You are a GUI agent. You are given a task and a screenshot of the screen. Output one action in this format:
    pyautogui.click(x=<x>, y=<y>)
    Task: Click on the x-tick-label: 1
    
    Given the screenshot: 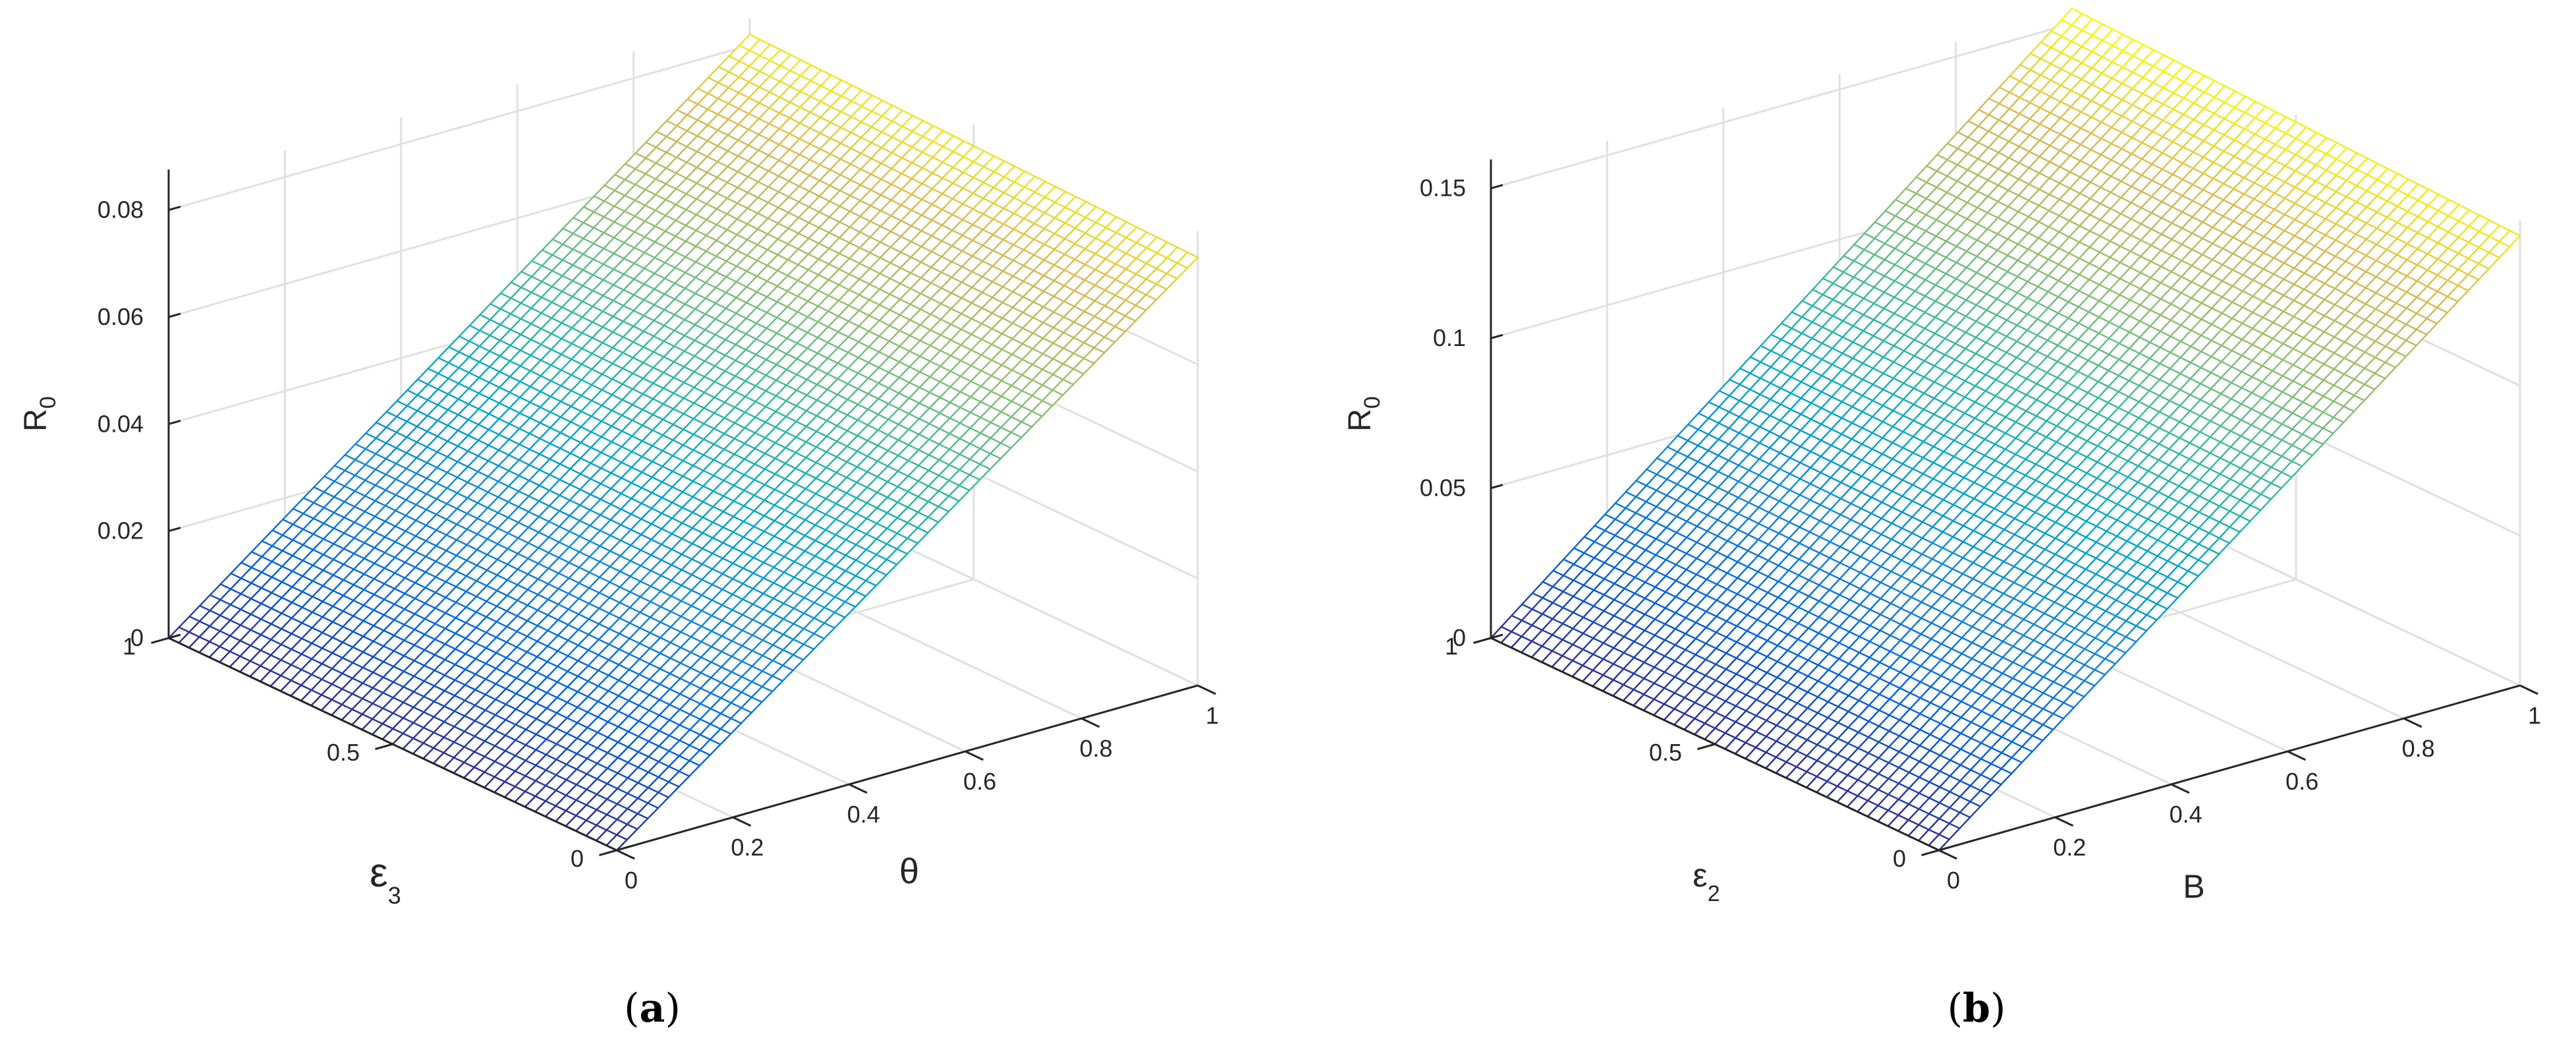 What is the action you would take?
    pyautogui.click(x=1212, y=715)
    